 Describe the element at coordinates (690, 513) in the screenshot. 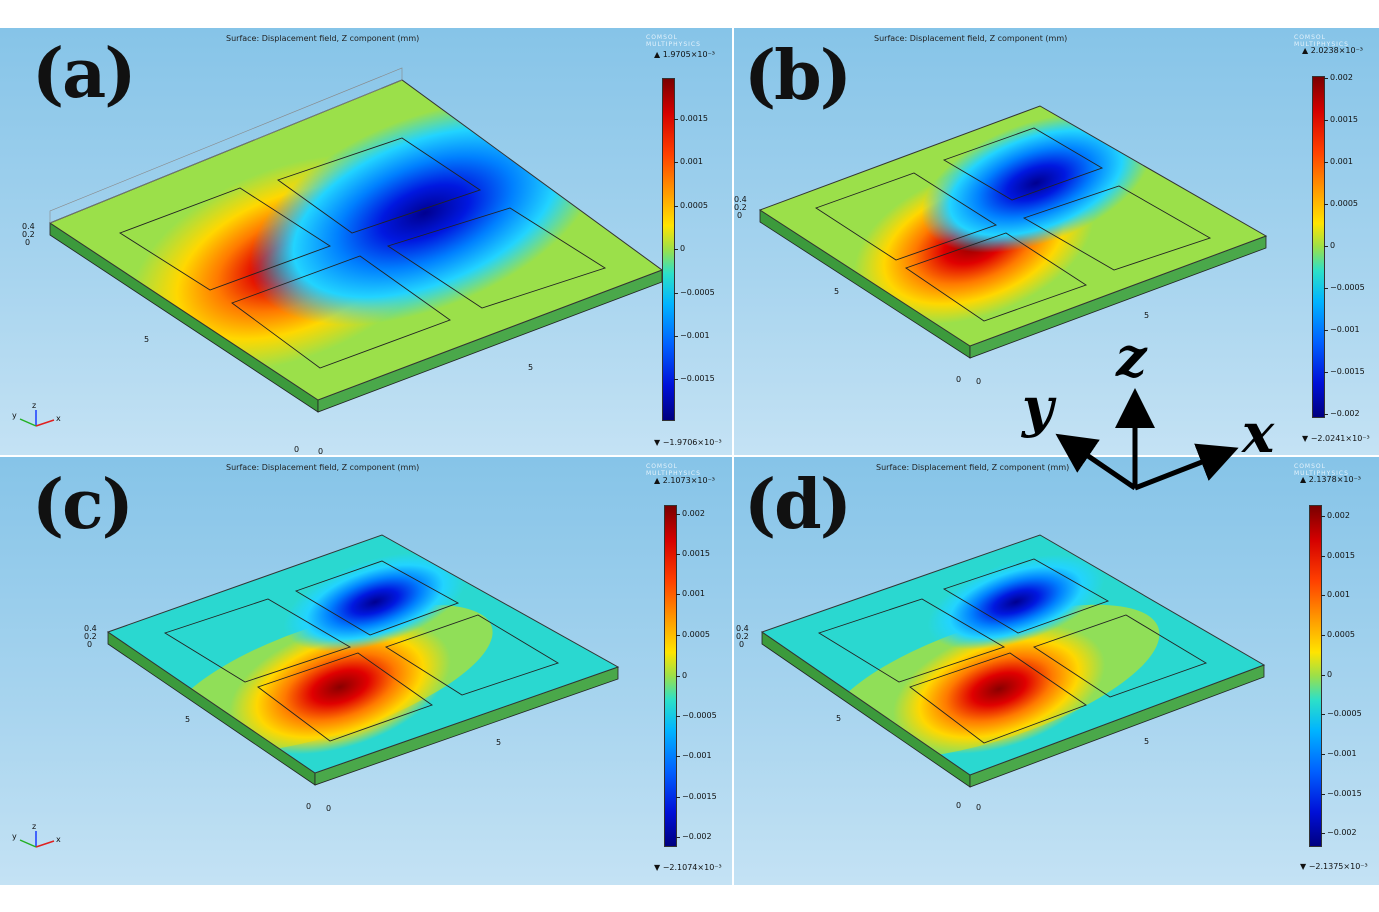

I see `colorbar-tick-c: 0.002` at that location.